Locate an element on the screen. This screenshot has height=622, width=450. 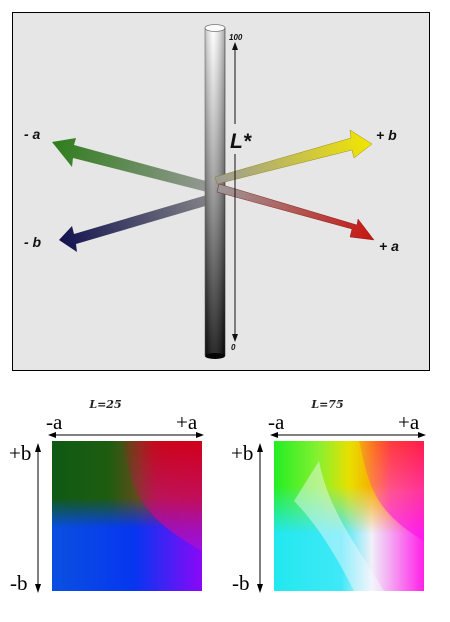
plus-b-arrow is located at coordinates (293, 157).